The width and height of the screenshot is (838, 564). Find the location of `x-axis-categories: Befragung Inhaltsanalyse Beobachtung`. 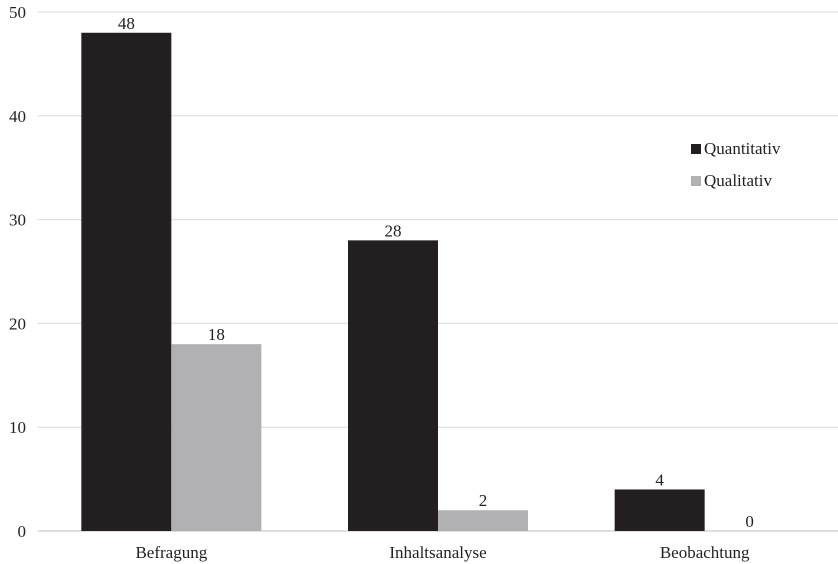

x-axis-categories: Befragung Inhaltsanalyse Beobachtung is located at coordinates (442, 552).